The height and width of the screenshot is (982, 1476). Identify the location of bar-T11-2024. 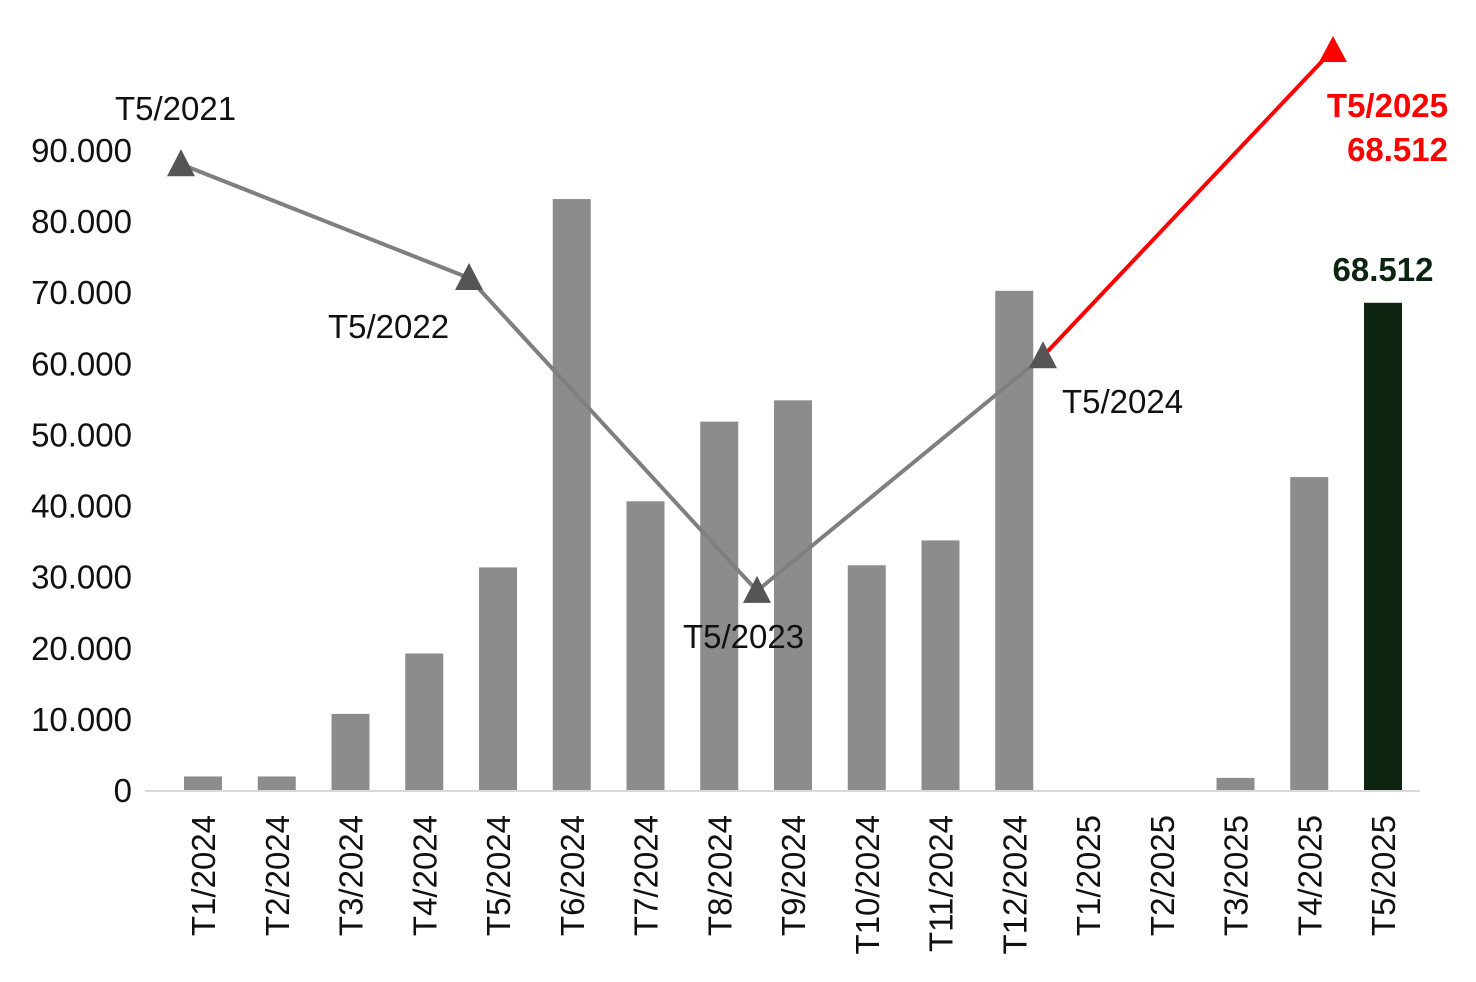
(940, 665).